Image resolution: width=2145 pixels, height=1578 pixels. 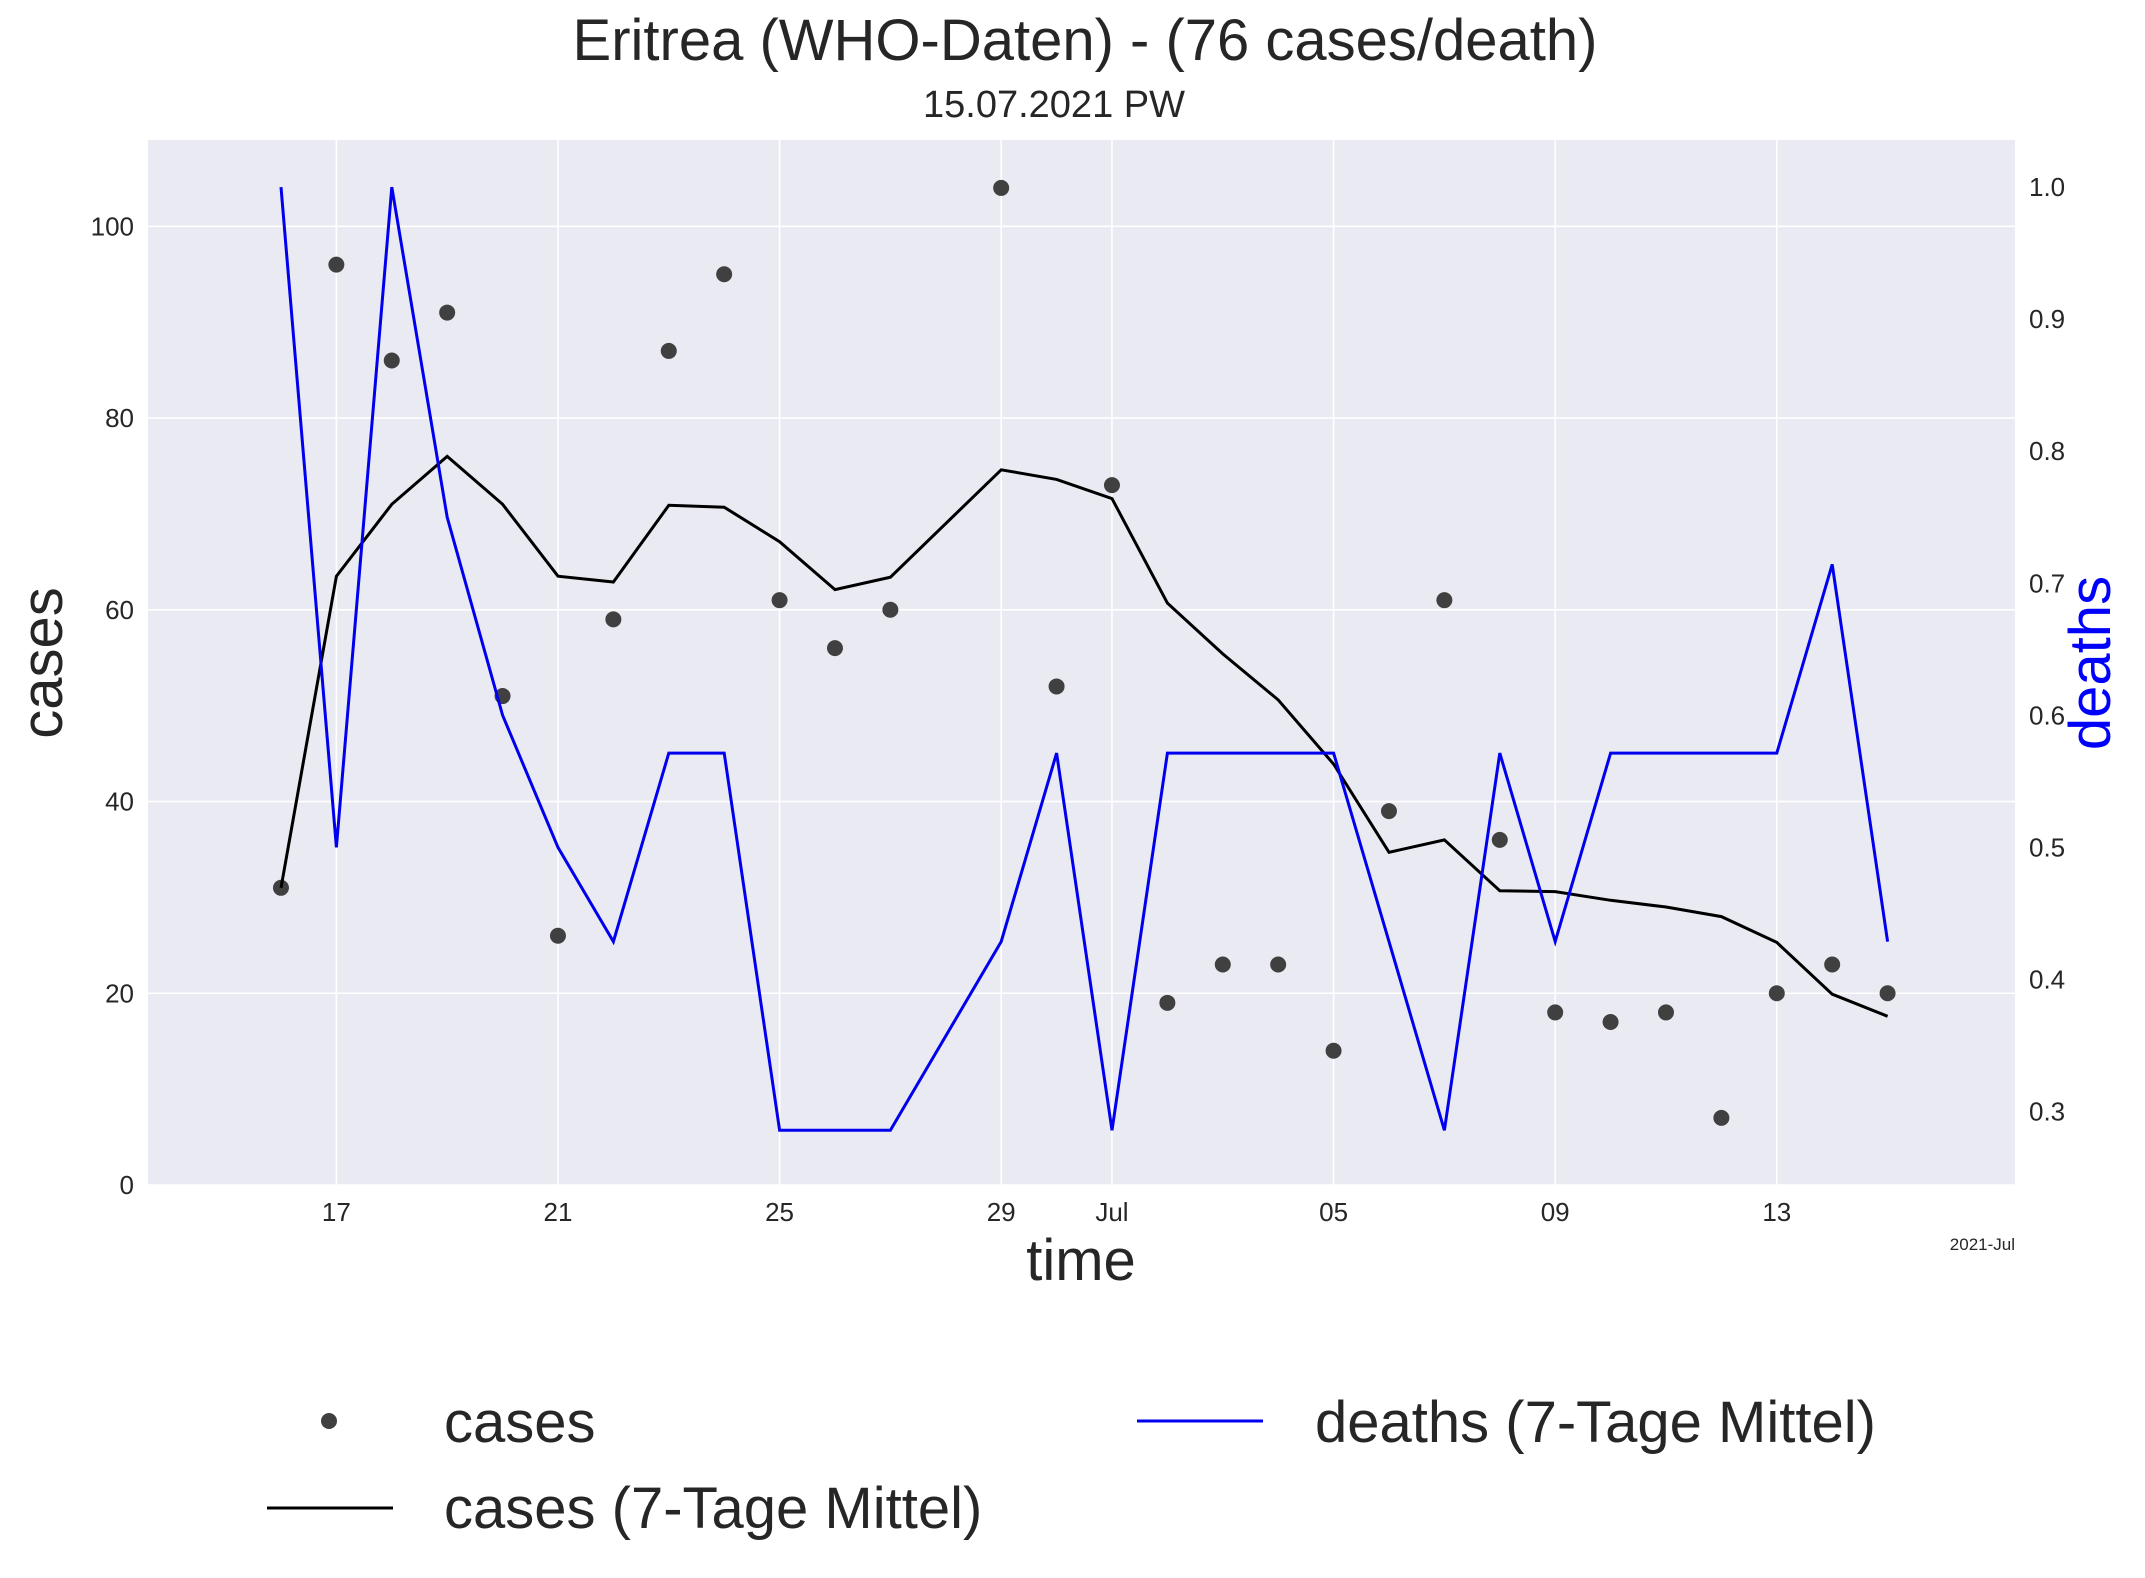 What do you see at coordinates (713, 1508) in the screenshot?
I see `legend-label-cases-avg: cases (7-Tage Mittel)` at bounding box center [713, 1508].